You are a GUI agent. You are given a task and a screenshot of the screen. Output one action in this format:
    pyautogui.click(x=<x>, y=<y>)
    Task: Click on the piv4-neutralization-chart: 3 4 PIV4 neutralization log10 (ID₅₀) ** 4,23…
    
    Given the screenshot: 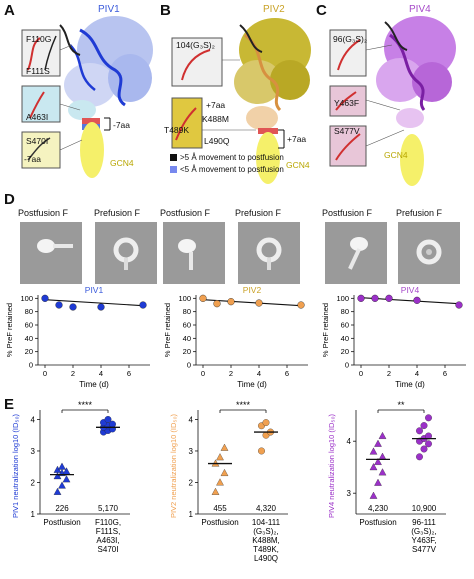 What is the action you would take?
    pyautogui.click(x=386, y=477)
    